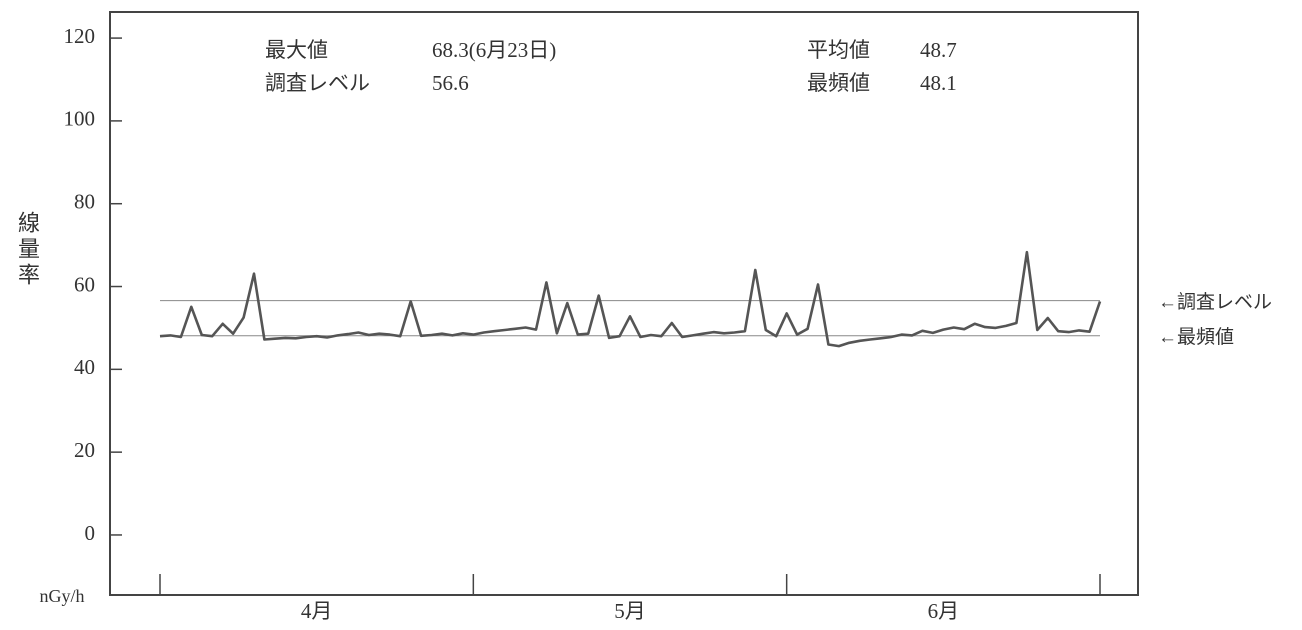 This screenshot has width=1302, height=630. I want to click on y-tick-label: 0, so click(90, 533).